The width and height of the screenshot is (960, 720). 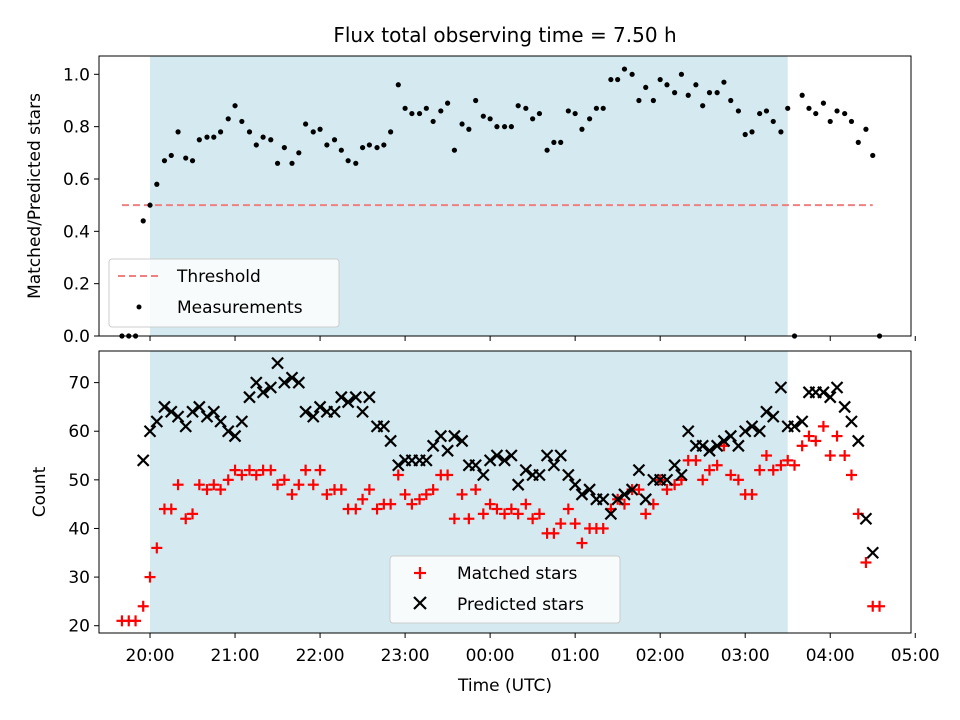 What do you see at coordinates (520, 605) in the screenshot?
I see `predicted-legend-label: Predicted stars` at bounding box center [520, 605].